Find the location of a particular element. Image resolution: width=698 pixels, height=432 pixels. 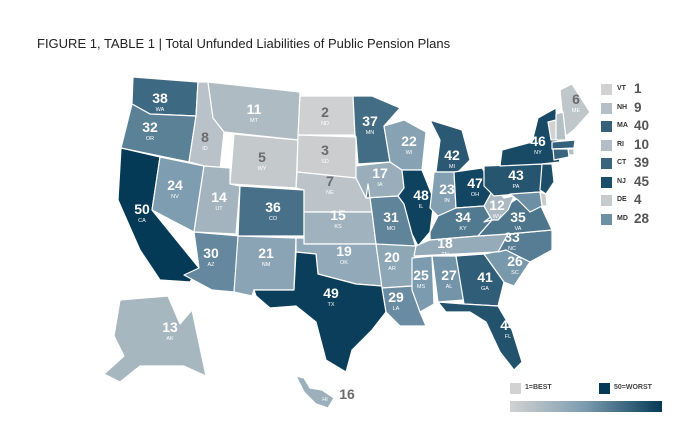

state-abbr-az: AZ is located at coordinates (211, 265).